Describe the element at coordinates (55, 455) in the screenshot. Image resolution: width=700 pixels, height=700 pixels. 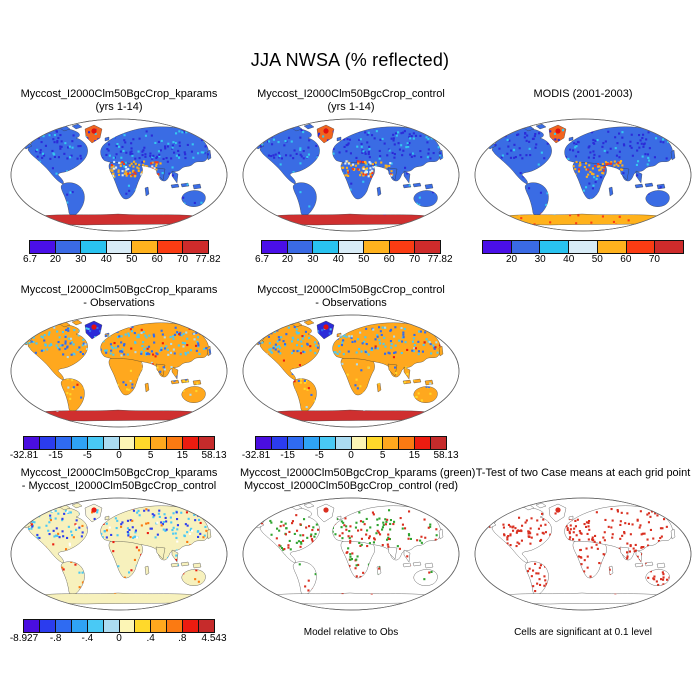
I see `colorbar-tick-label: -15` at that location.